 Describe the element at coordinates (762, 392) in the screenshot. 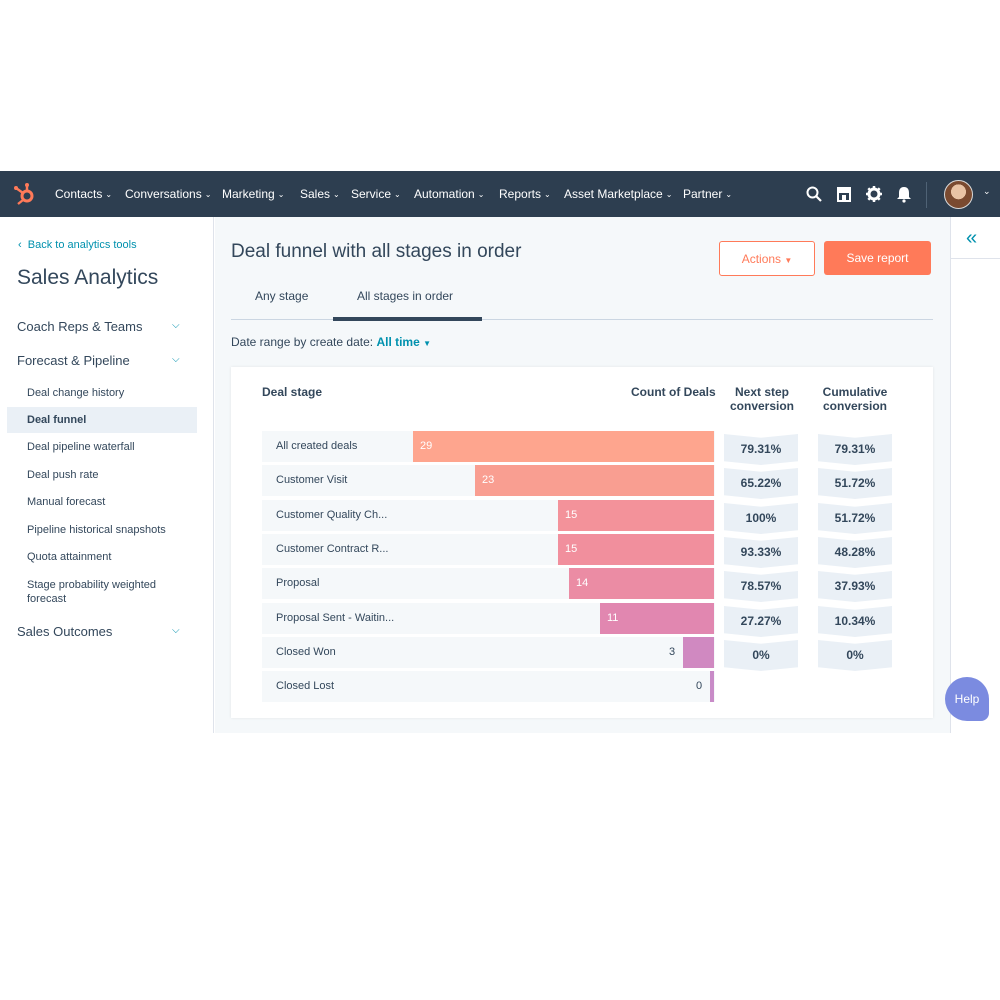

I see `next-step-header-line1: Next step` at that location.